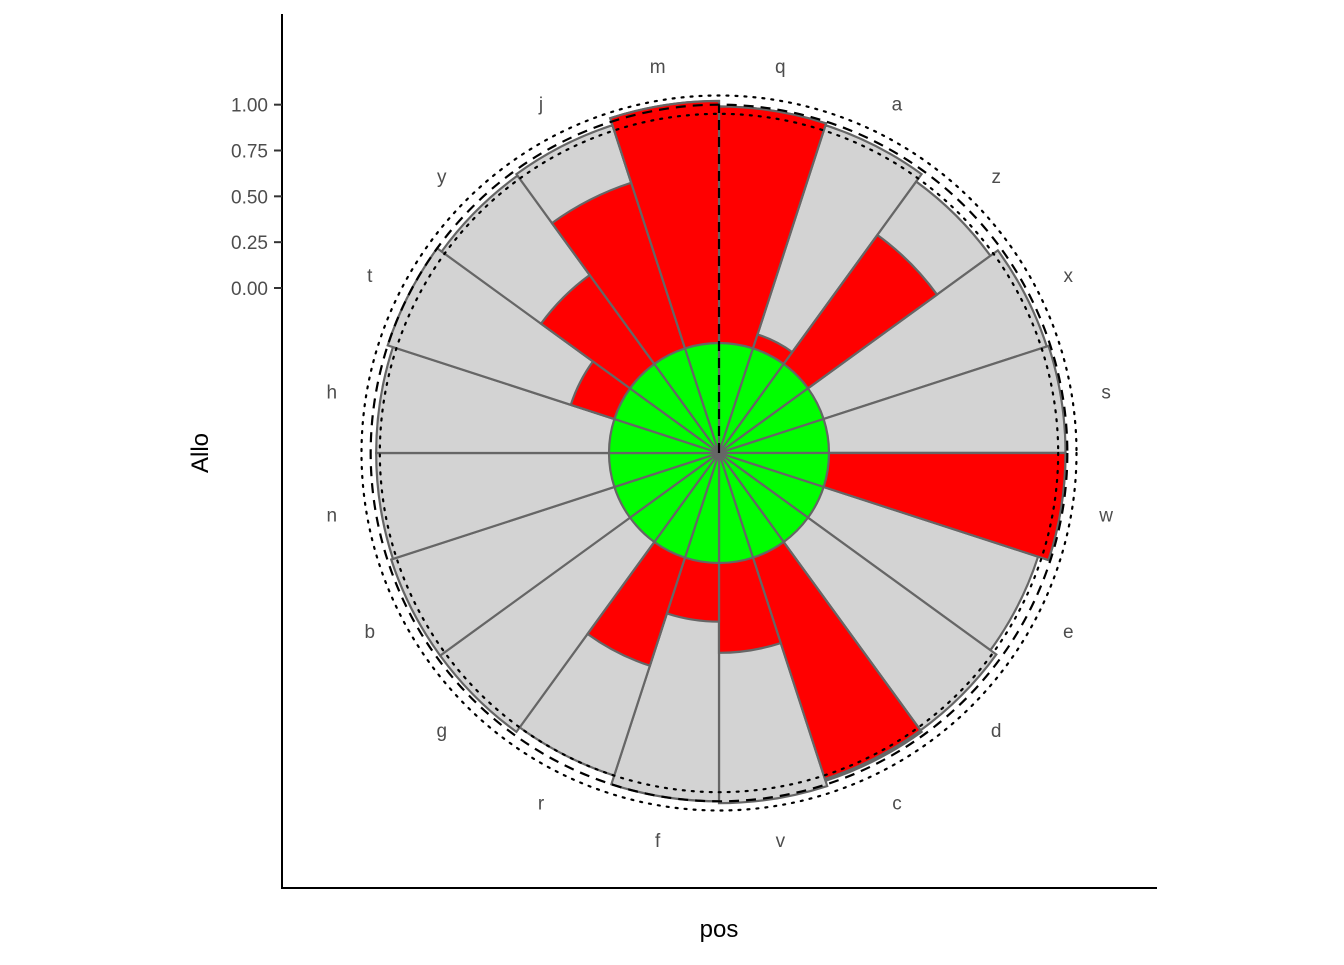 The width and height of the screenshot is (1344, 965). Describe the element at coordinates (658, 841) in the screenshot. I see `category-label-f: f` at that location.